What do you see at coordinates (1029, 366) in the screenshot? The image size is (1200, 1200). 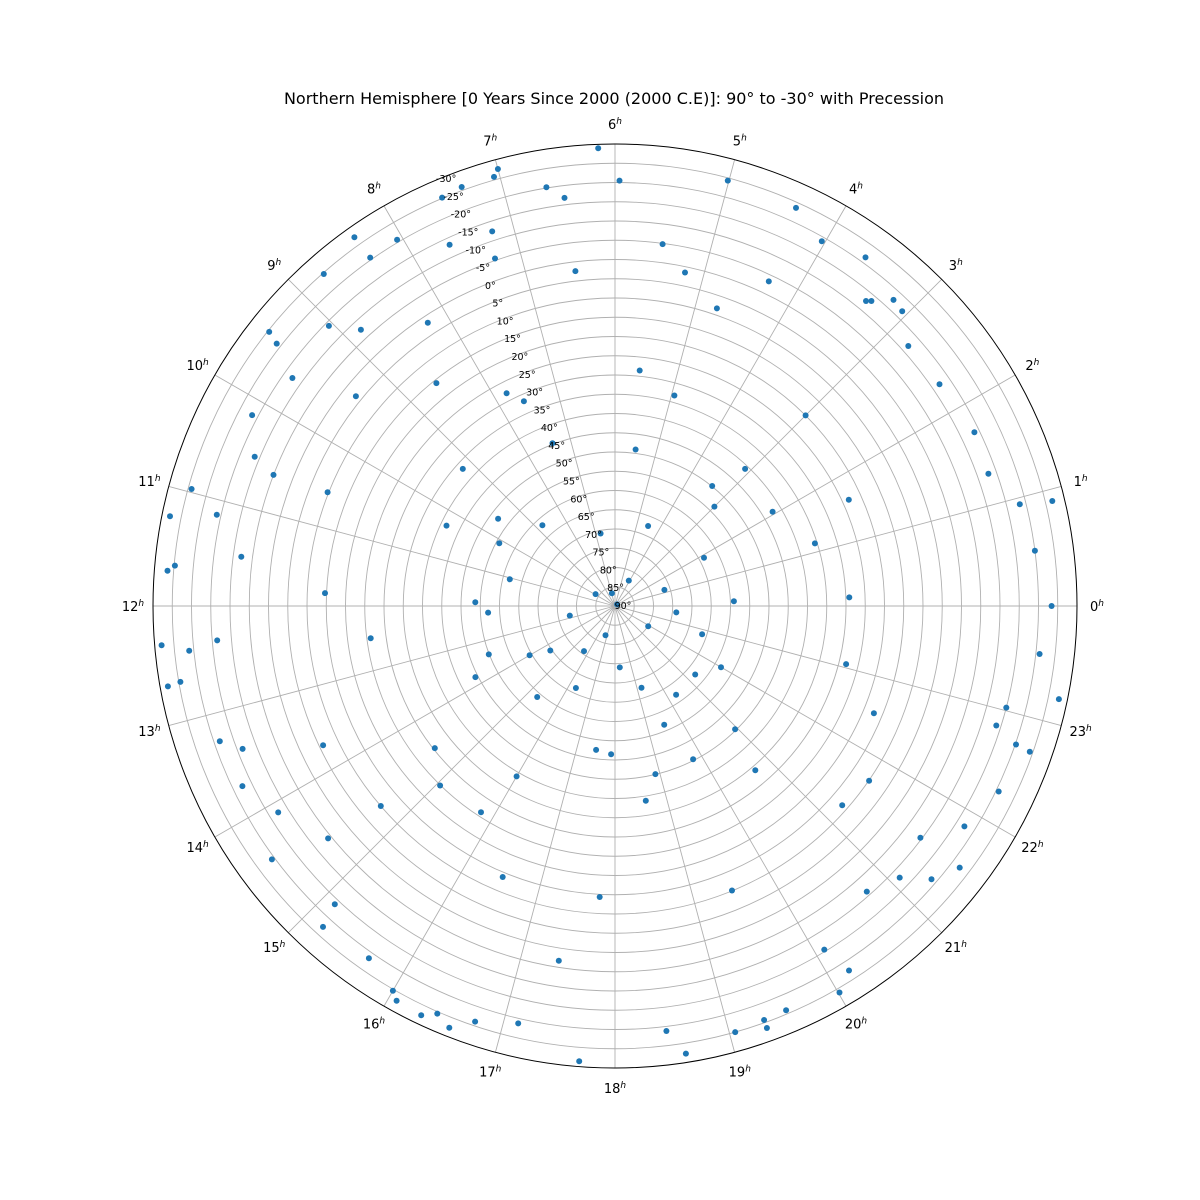 I see `hour-label-value: 2` at bounding box center [1029, 366].